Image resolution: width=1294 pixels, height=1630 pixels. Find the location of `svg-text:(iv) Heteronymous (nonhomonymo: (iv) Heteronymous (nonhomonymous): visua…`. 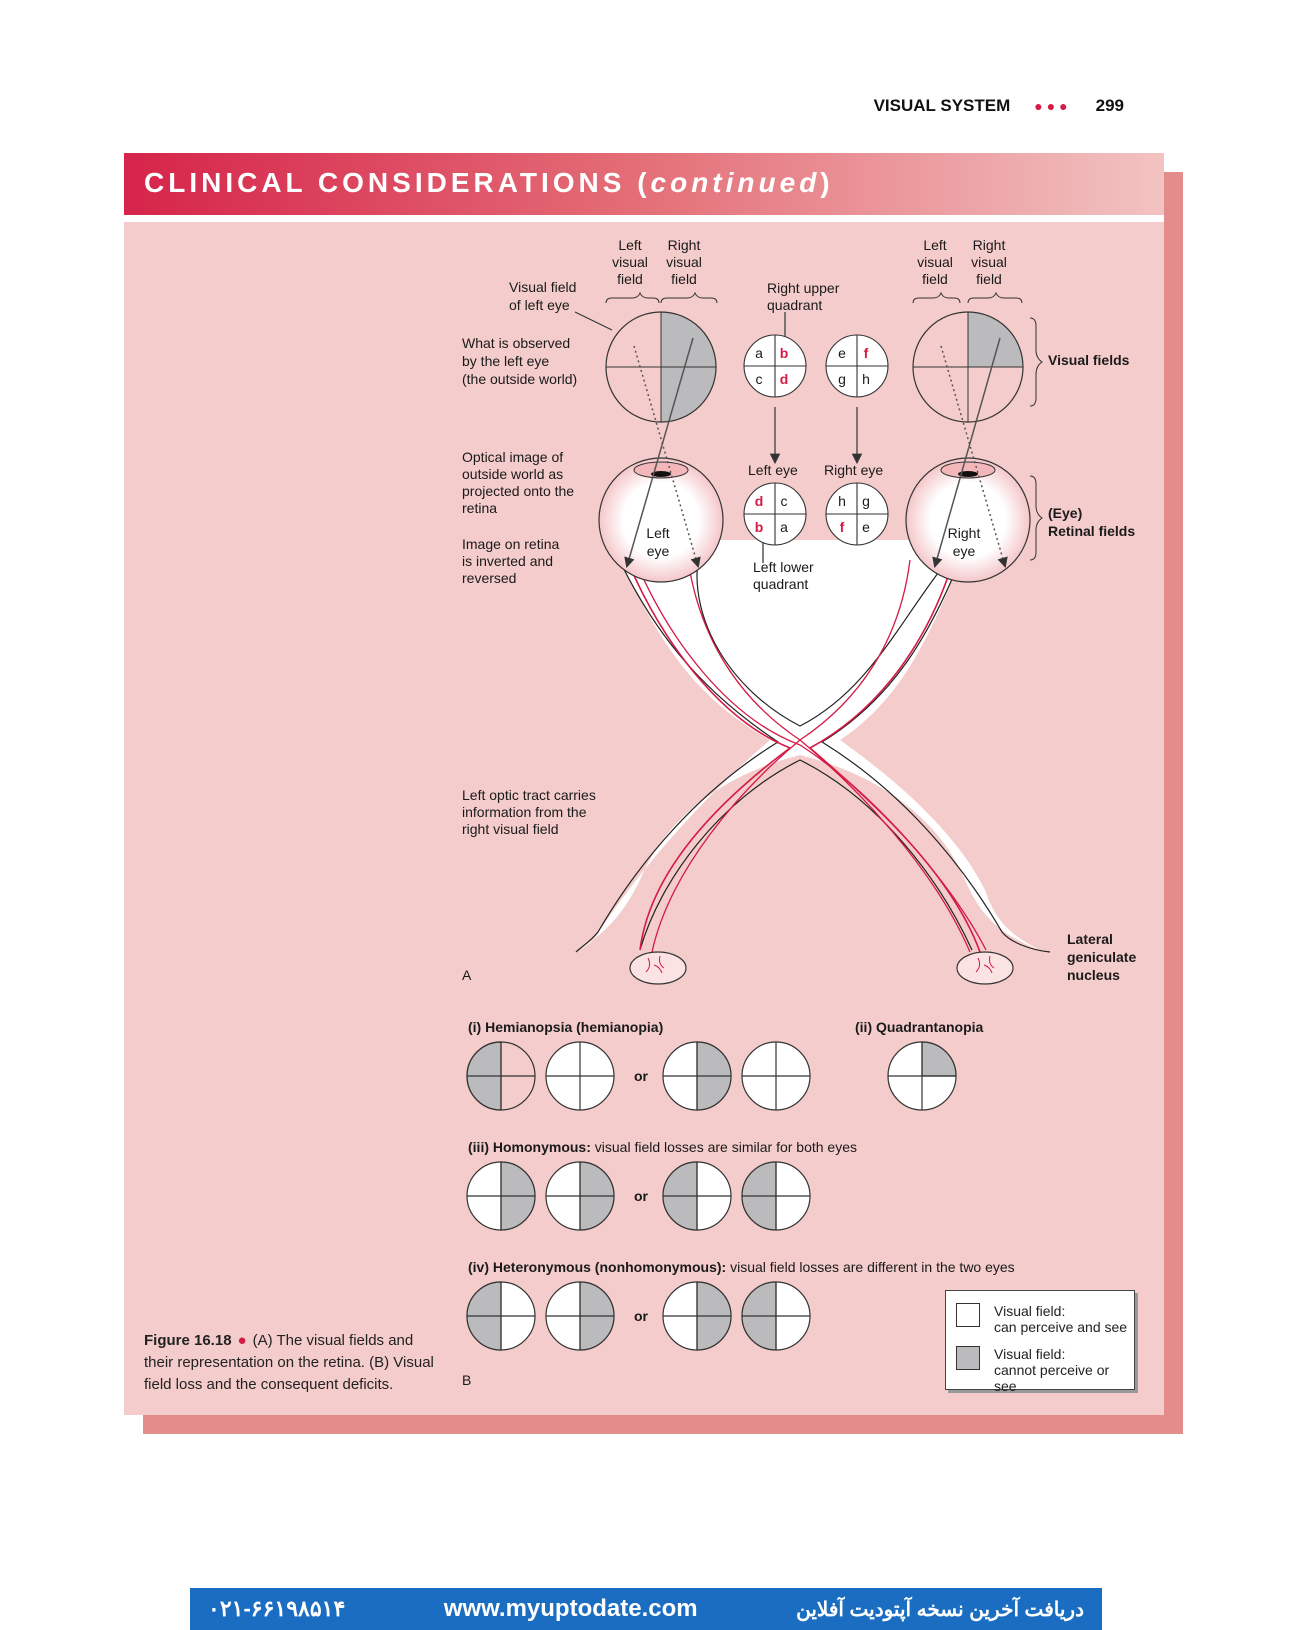

svg-text:(iv) Heteronymous (nonhomonymo: (iv) Heteronymous (nonhomonymous): visua… is located at coordinates (741, 1267).